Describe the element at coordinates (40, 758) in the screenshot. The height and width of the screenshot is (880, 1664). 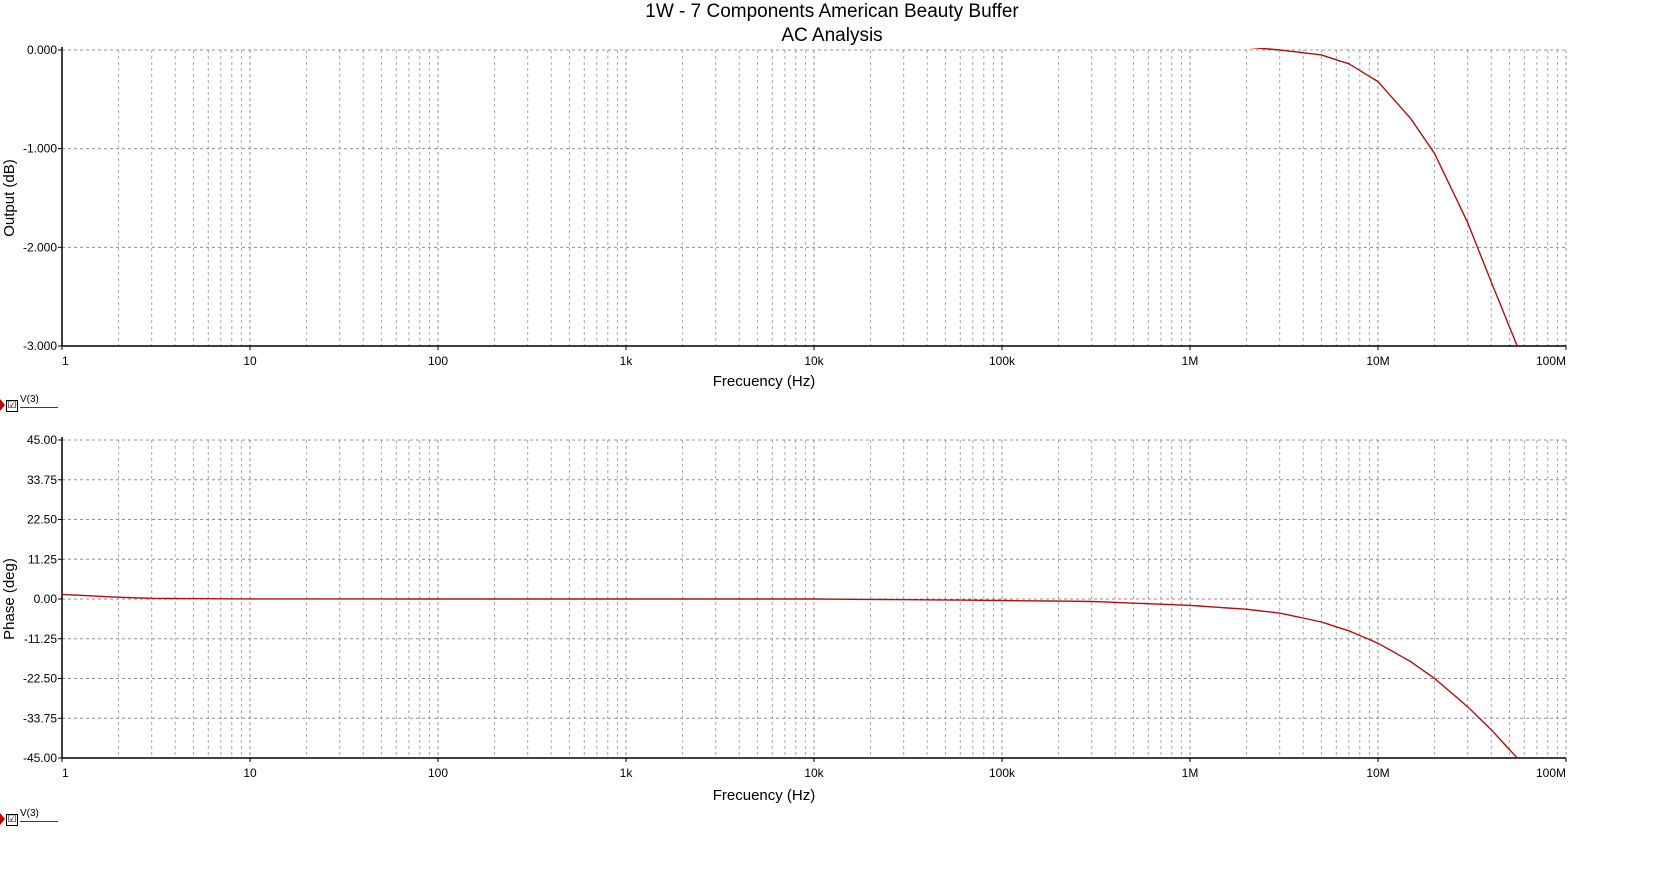
I see `y-tick-label: -45.00` at that location.